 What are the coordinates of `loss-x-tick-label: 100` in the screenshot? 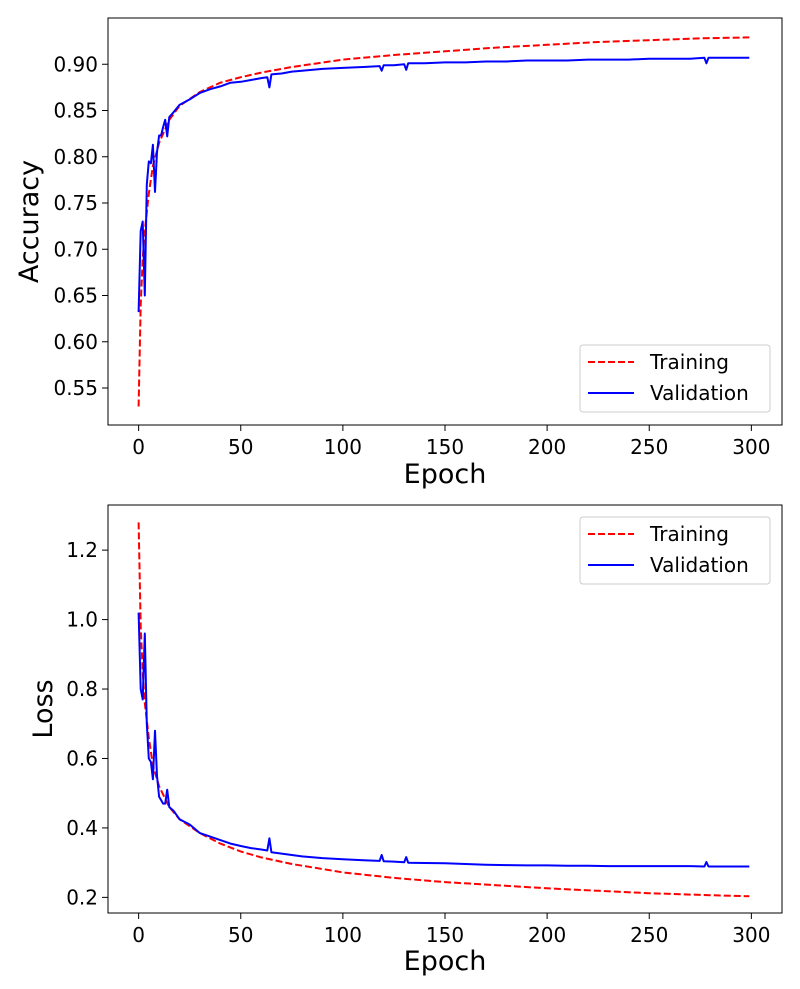 It's located at (343, 935).